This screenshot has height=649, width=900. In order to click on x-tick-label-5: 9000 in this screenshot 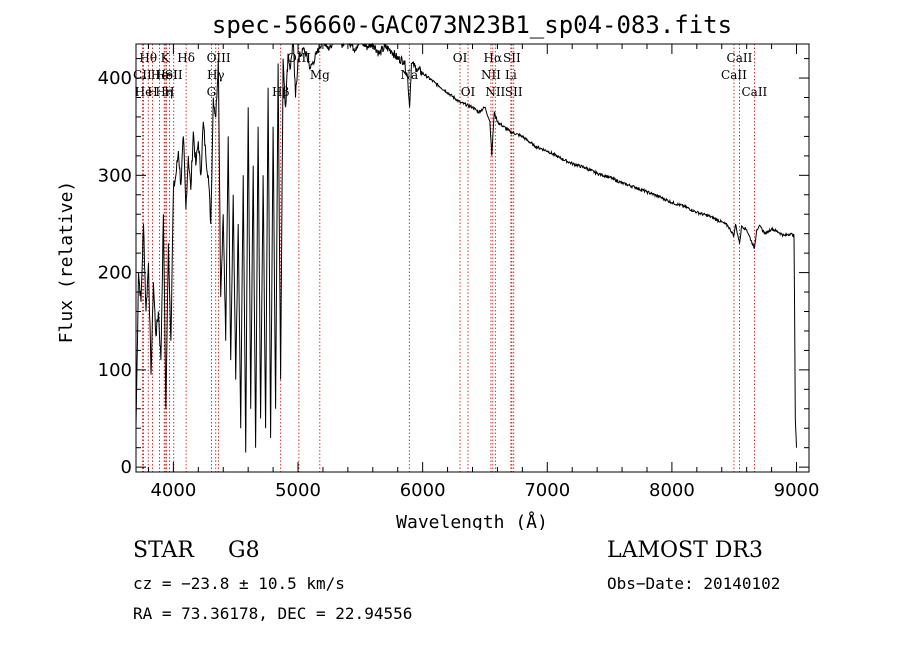, I will do `click(797, 490)`.